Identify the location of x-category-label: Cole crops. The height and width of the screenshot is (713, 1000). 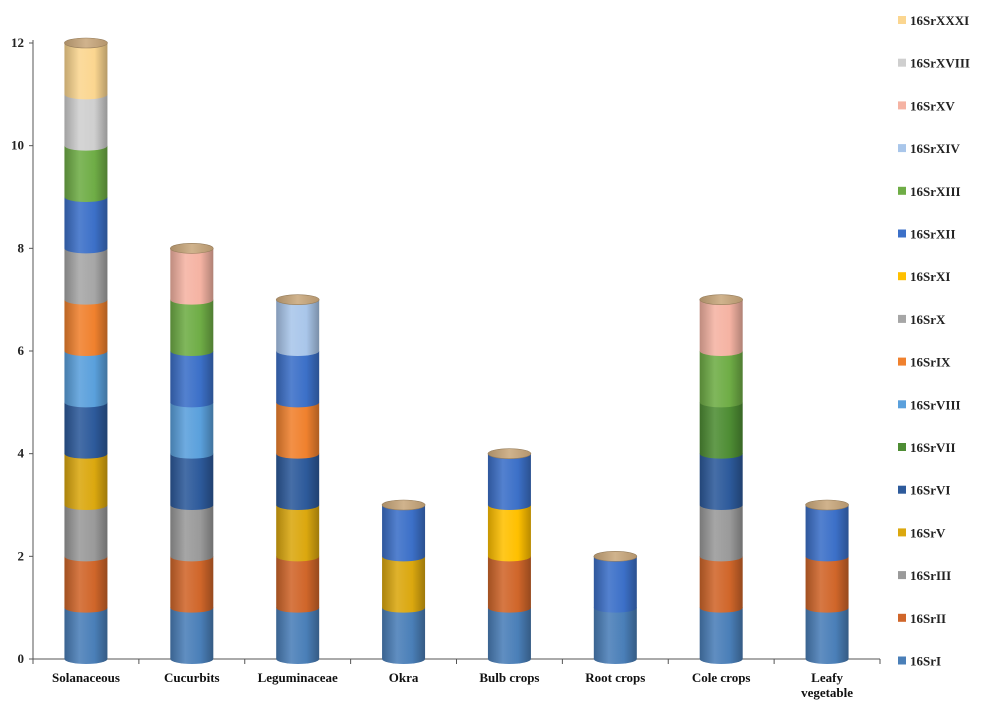
(721, 677).